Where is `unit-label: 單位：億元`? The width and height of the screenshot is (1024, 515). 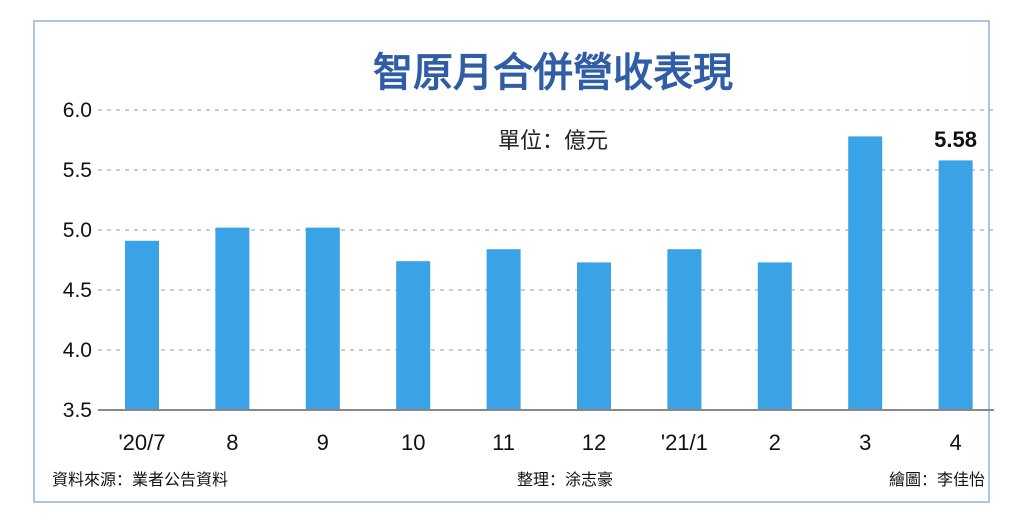 unit-label: 單位：億元 is located at coordinates (553, 141).